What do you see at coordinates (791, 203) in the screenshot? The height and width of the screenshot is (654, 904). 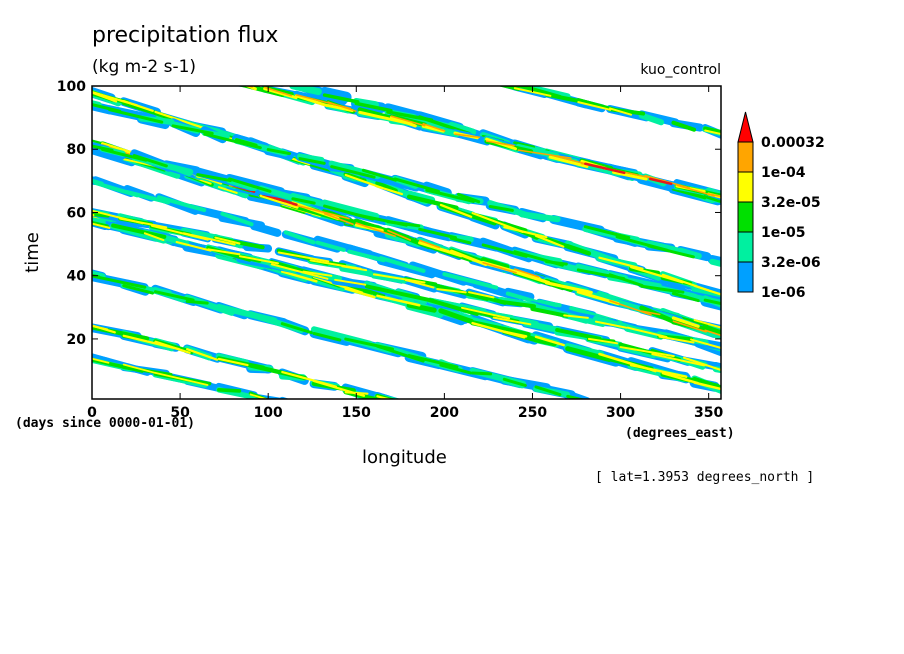 I see `colorbar-label: 3.2e-05` at bounding box center [791, 203].